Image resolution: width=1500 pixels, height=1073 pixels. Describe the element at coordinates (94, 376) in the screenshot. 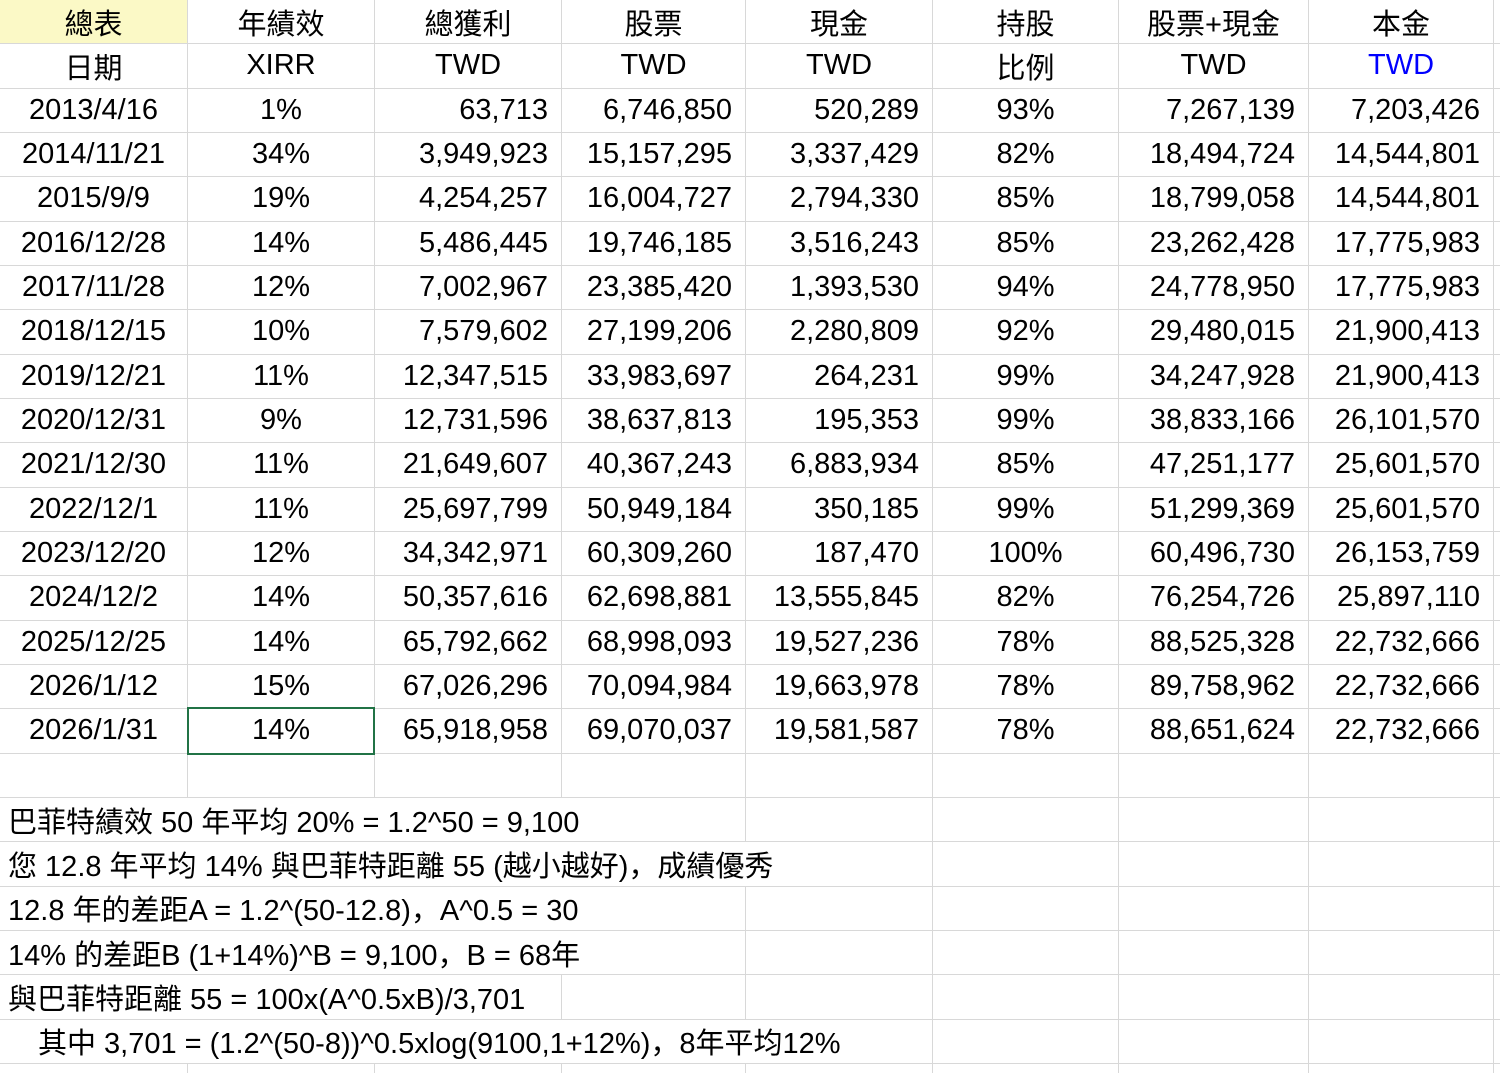

I see `table-cell: 2019/12/21` at that location.